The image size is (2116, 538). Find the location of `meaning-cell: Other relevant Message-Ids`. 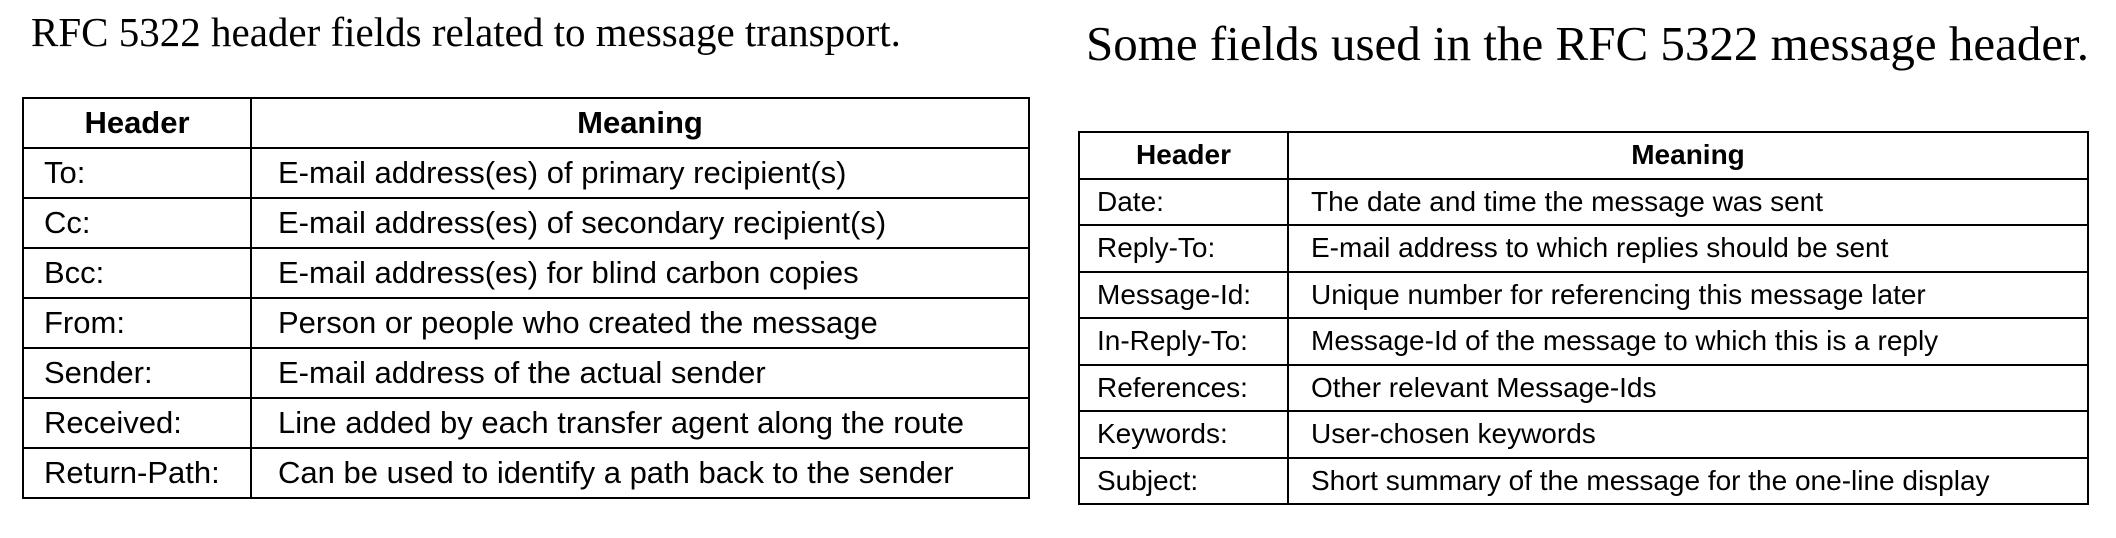

meaning-cell: Other relevant Message-Ids is located at coordinates (1688, 387).